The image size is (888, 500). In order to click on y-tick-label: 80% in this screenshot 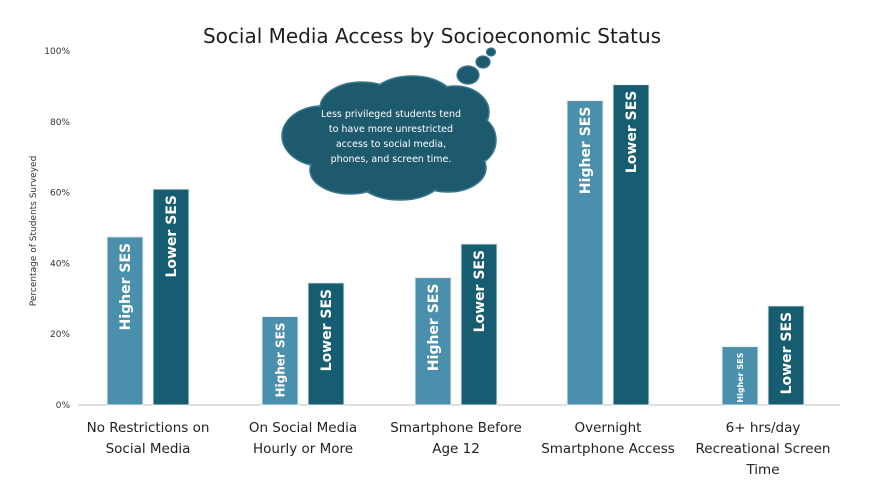, I will do `click(60, 123)`.